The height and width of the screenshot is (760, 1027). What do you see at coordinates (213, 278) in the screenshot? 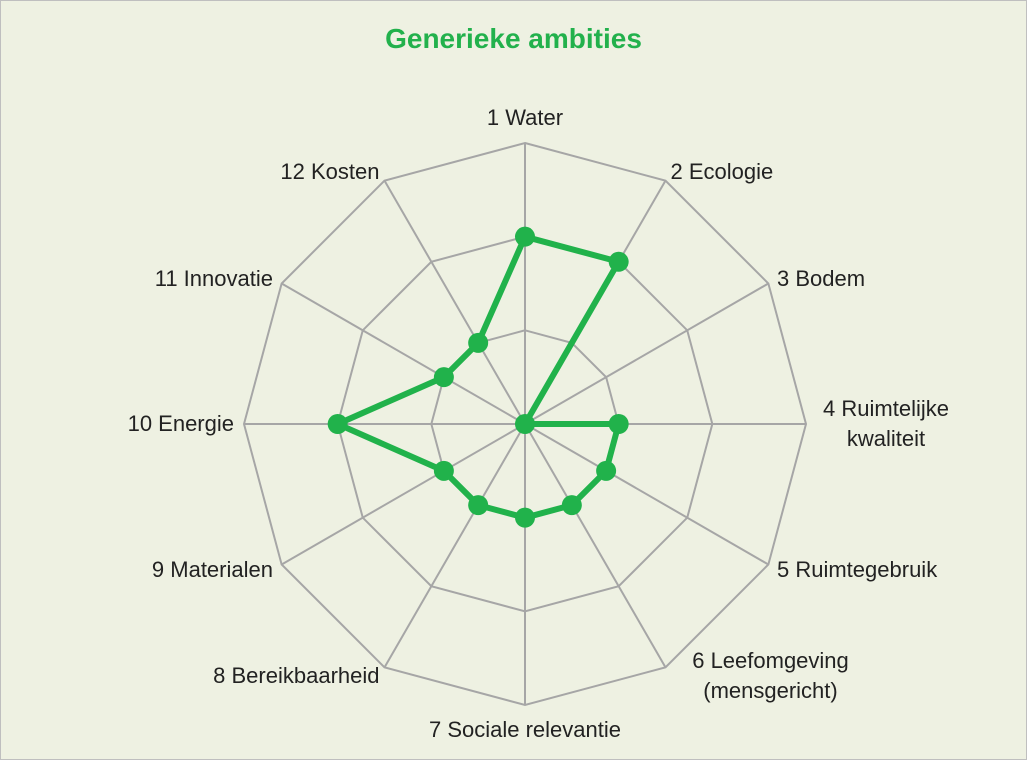
I see `category-label: 11 Innovatie` at bounding box center [213, 278].